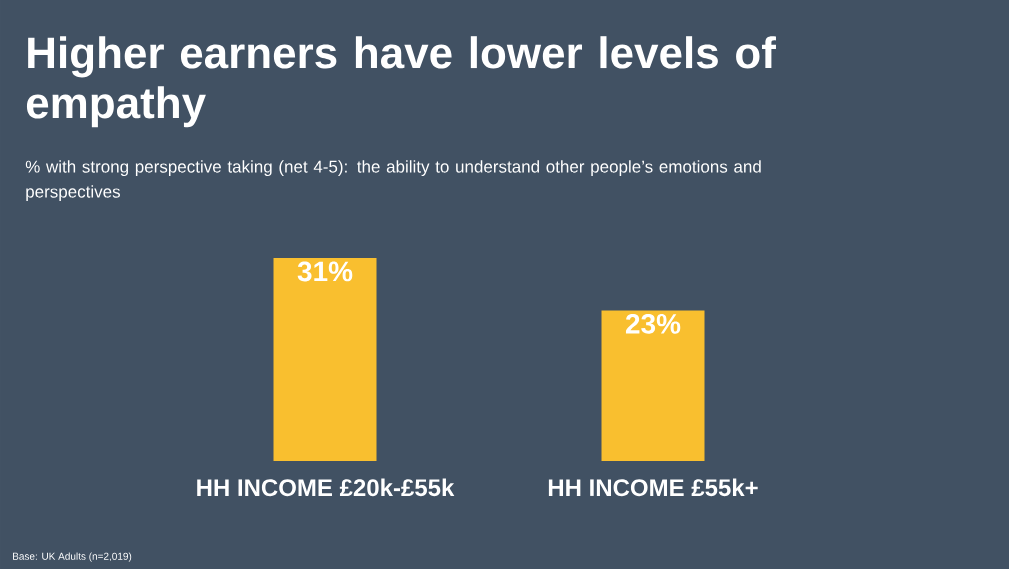  I want to click on data-label: 23%, so click(653, 323).